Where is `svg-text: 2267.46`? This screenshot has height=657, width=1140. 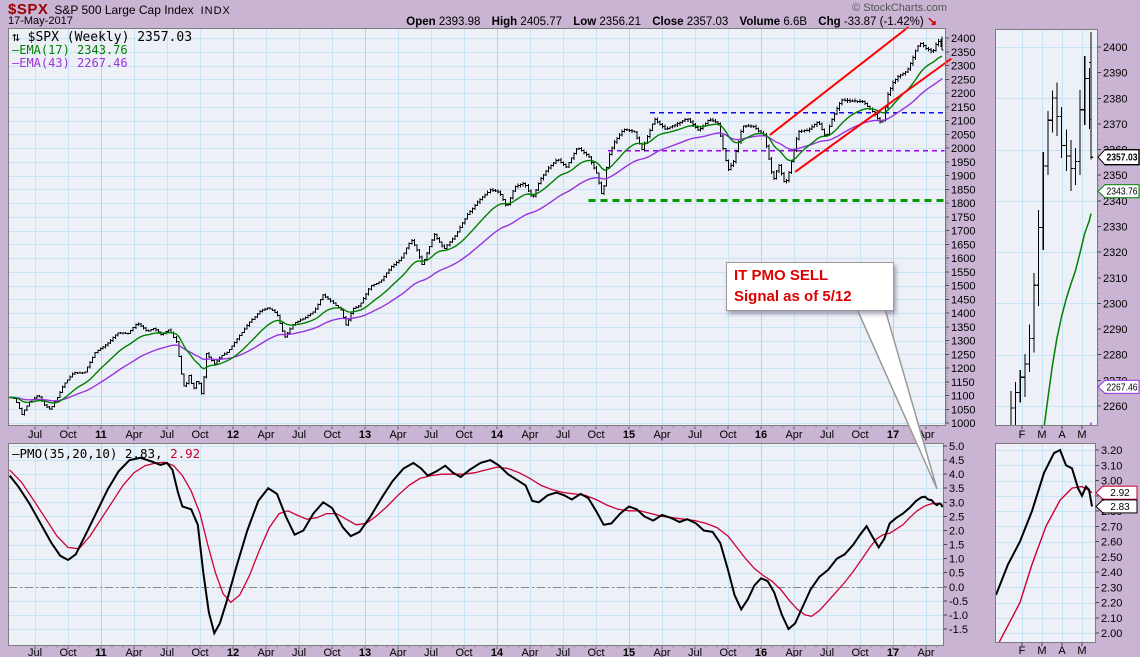 svg-text: 2267.46 is located at coordinates (1122, 387).